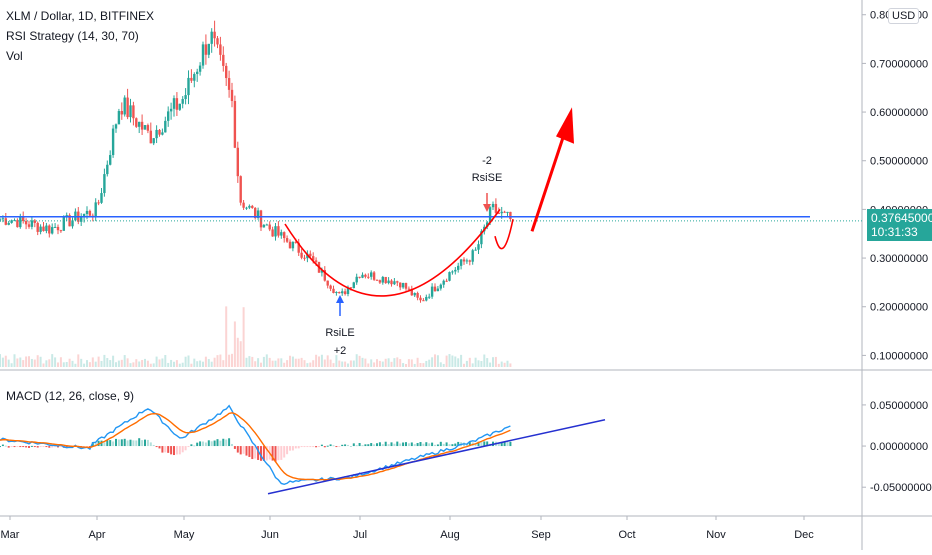  What do you see at coordinates (899, 308) in the screenshot?
I see `price-tick-label: 0.20000000` at bounding box center [899, 308].